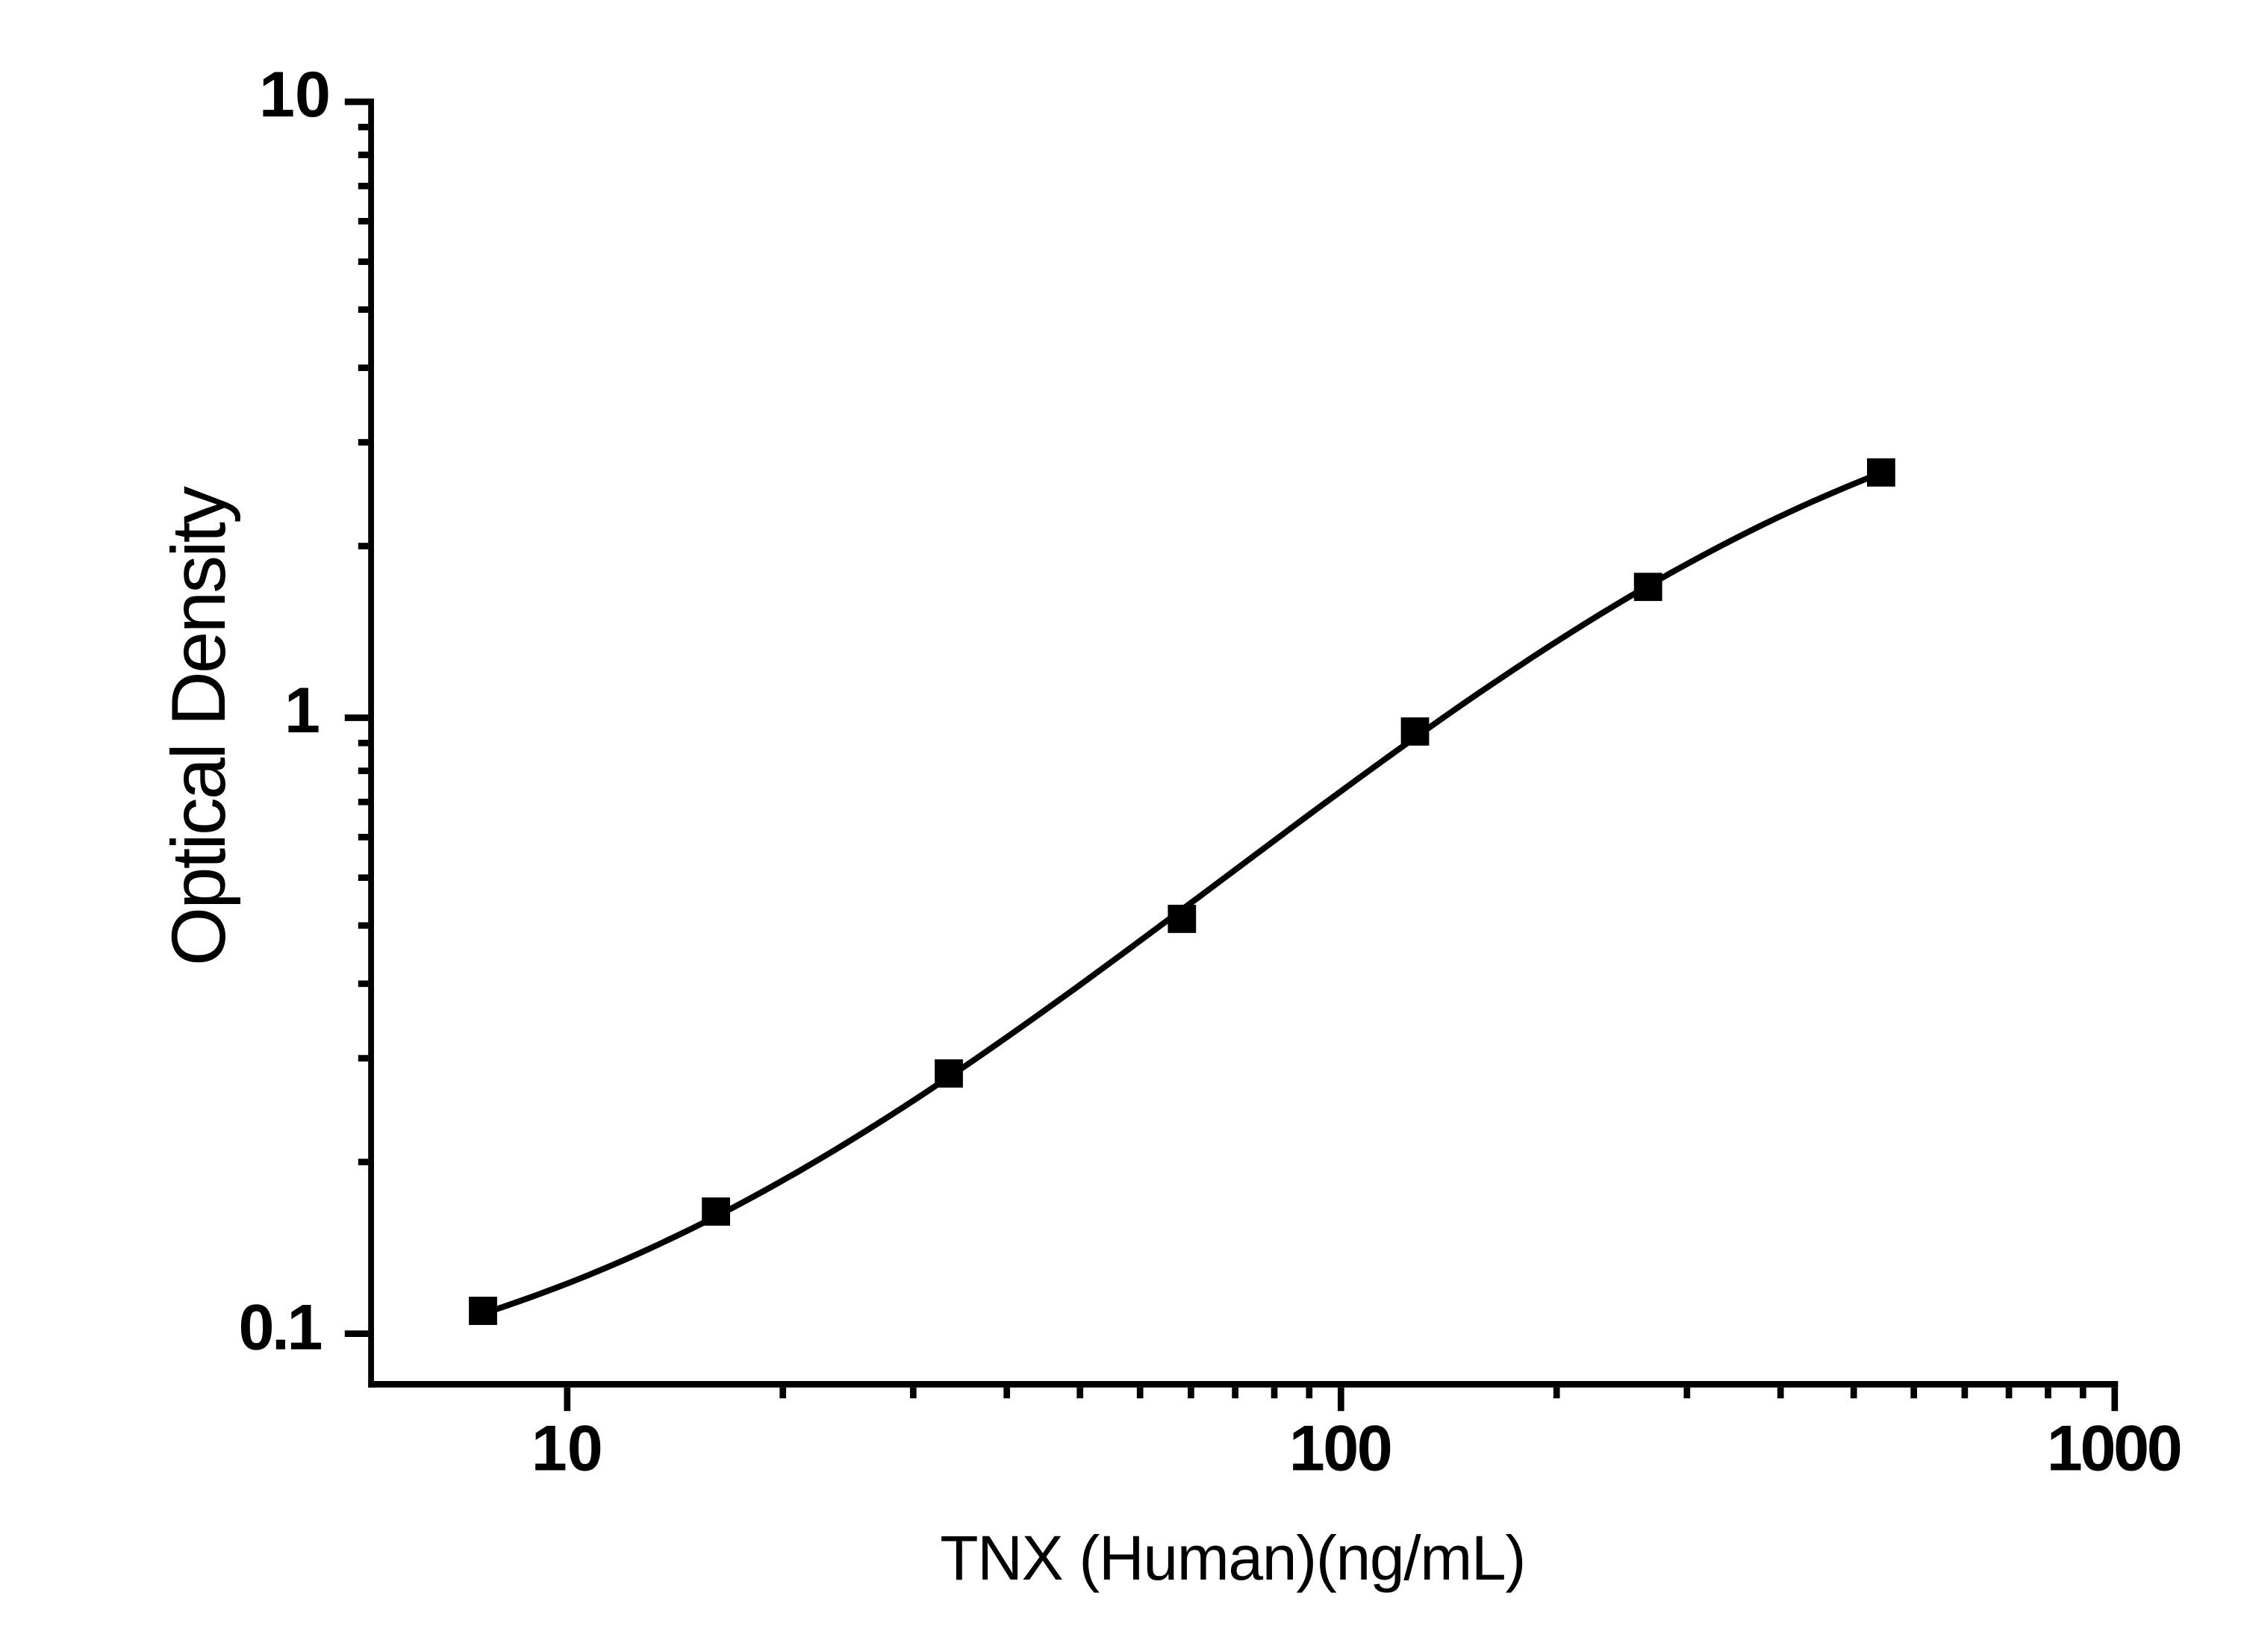 The width and height of the screenshot is (2244, 1652). I want to click on svg-text: 100, so click(1341, 1449).